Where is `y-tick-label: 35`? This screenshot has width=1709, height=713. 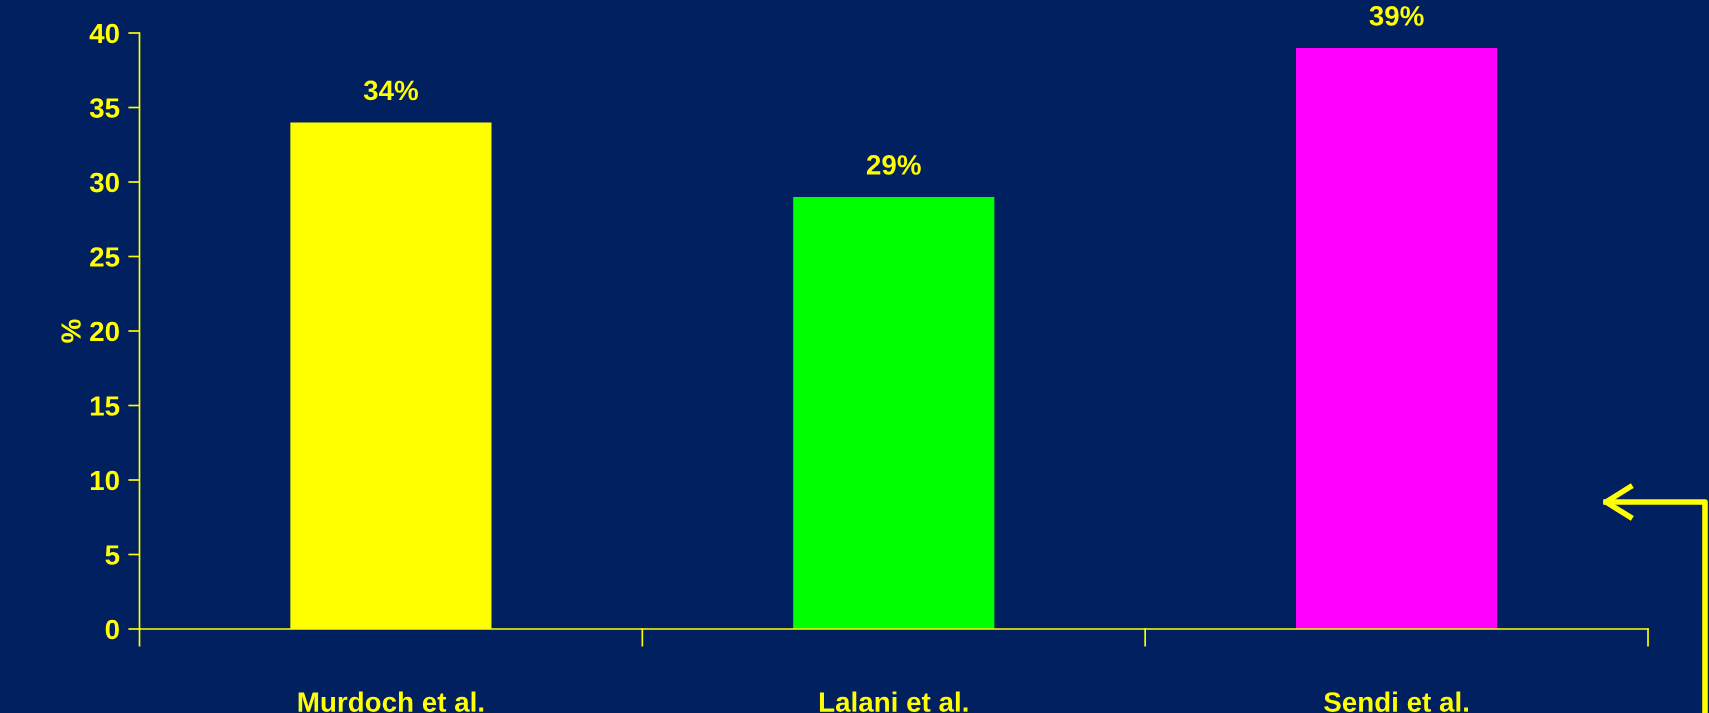 y-tick-label: 35 is located at coordinates (104, 108).